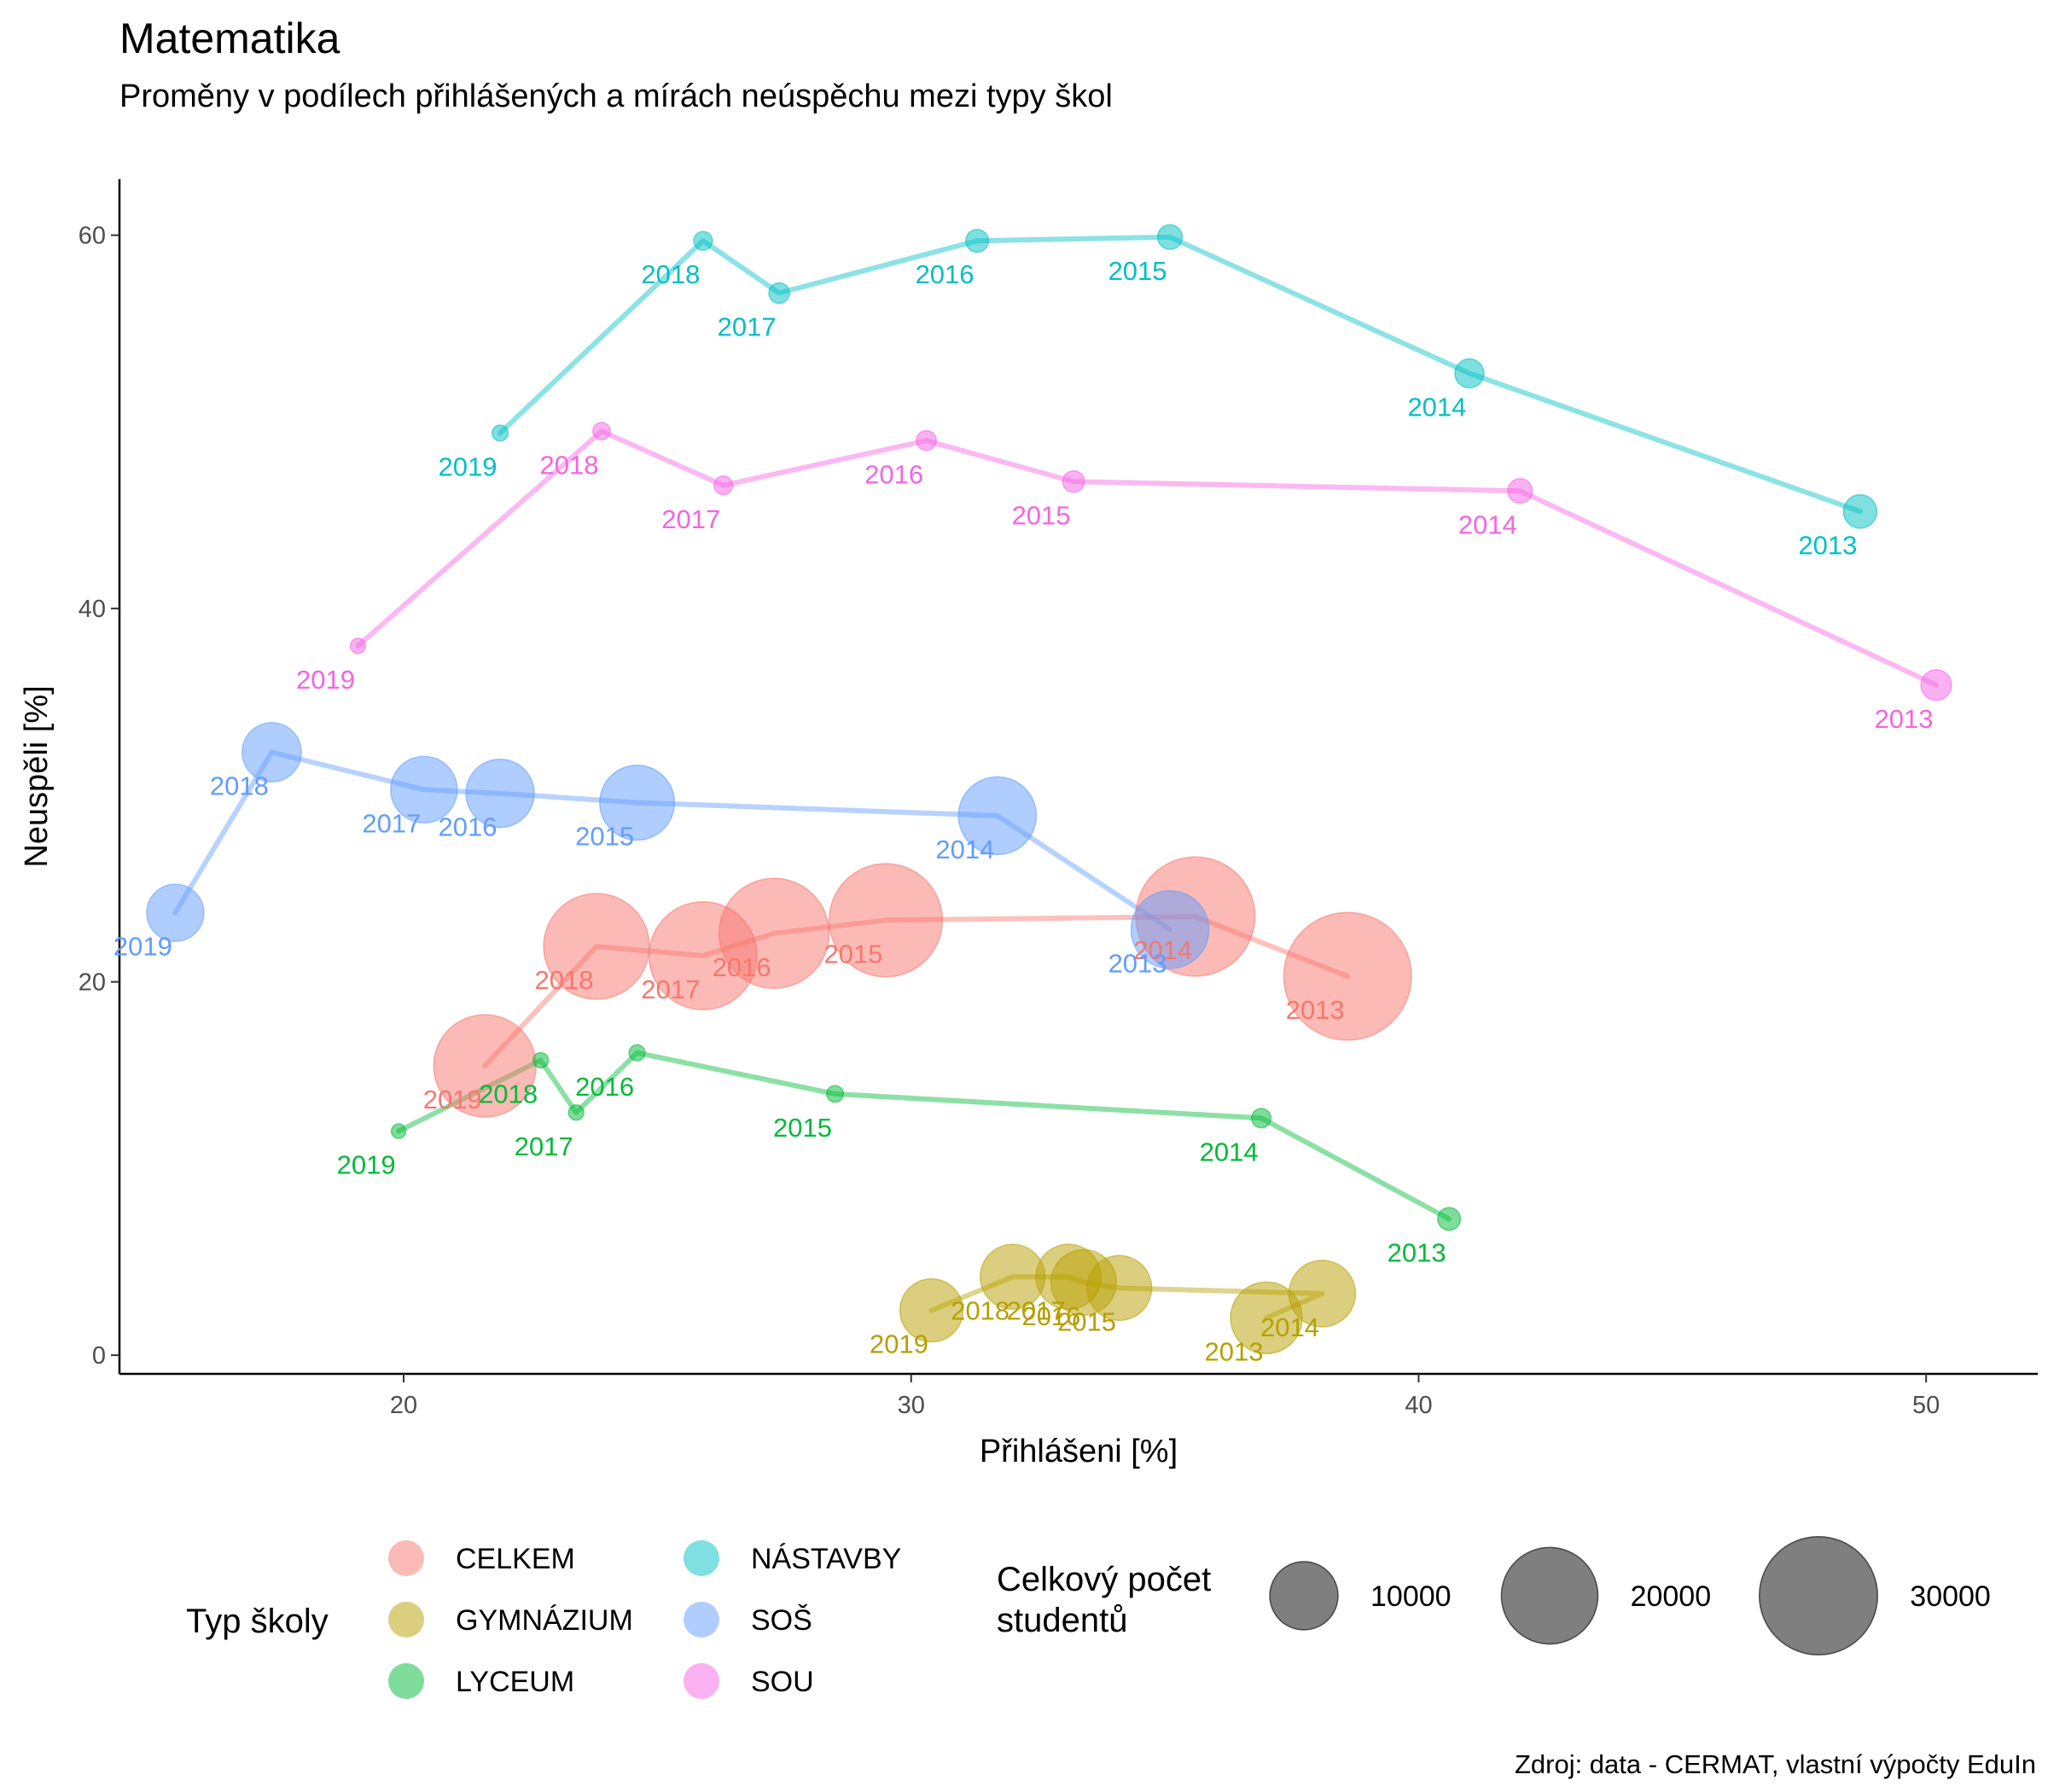 The width and height of the screenshot is (2048, 1792). I want to click on legend-color-label: LYCEUM, so click(515, 1682).